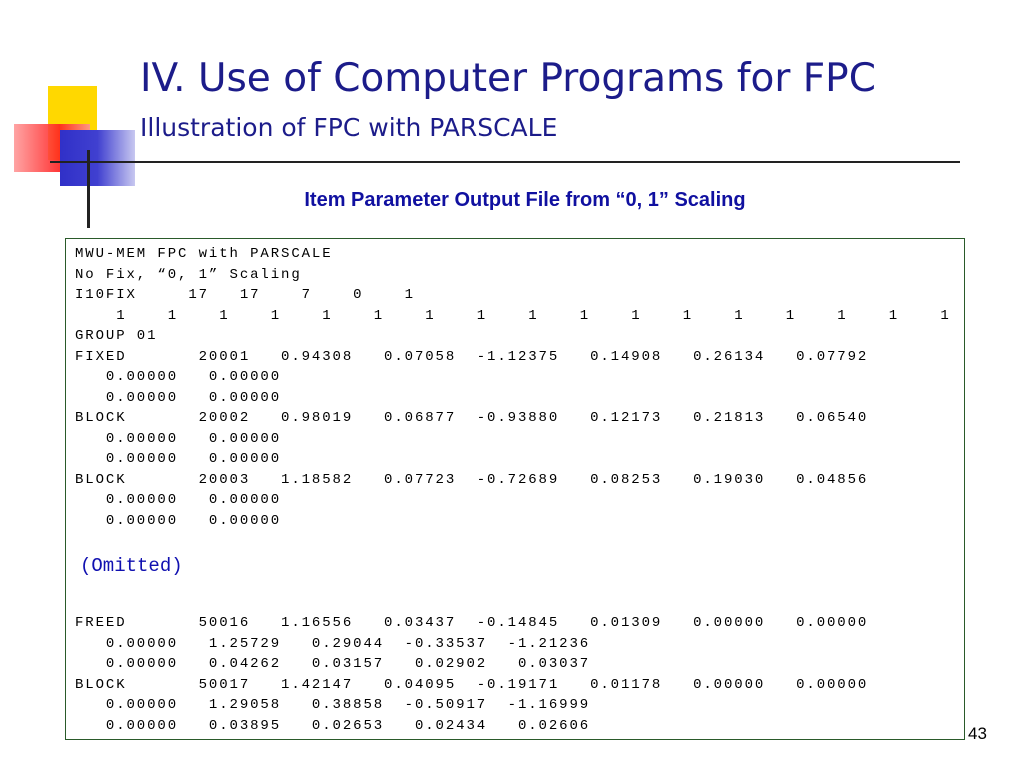 This screenshot has height=768, width=1024. What do you see at coordinates (508, 78) in the screenshot?
I see `title: IV. Use of Computer Programs for FPC` at bounding box center [508, 78].